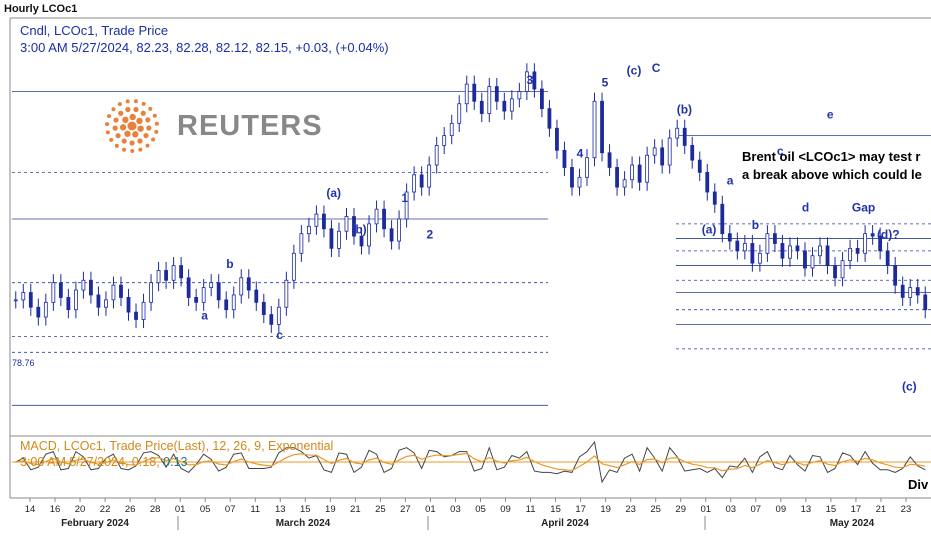 This screenshot has height=545, width=931. Describe the element at coordinates (856, 509) in the screenshot. I see `x-tick-label: 17` at that location.